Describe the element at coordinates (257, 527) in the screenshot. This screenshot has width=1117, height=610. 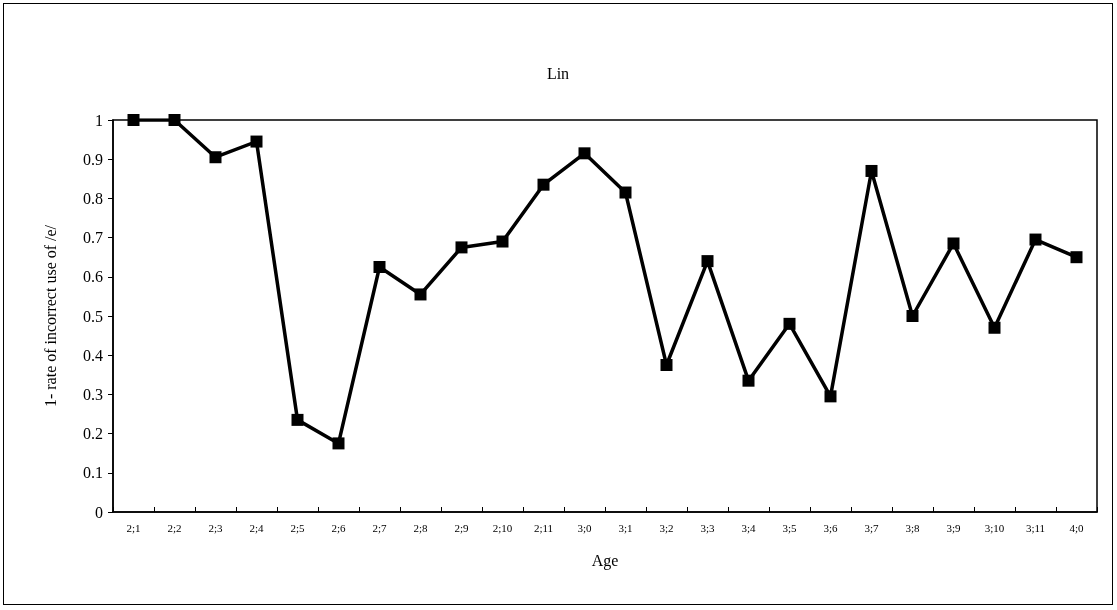
I see `x-tick-label: 2;4` at that location.